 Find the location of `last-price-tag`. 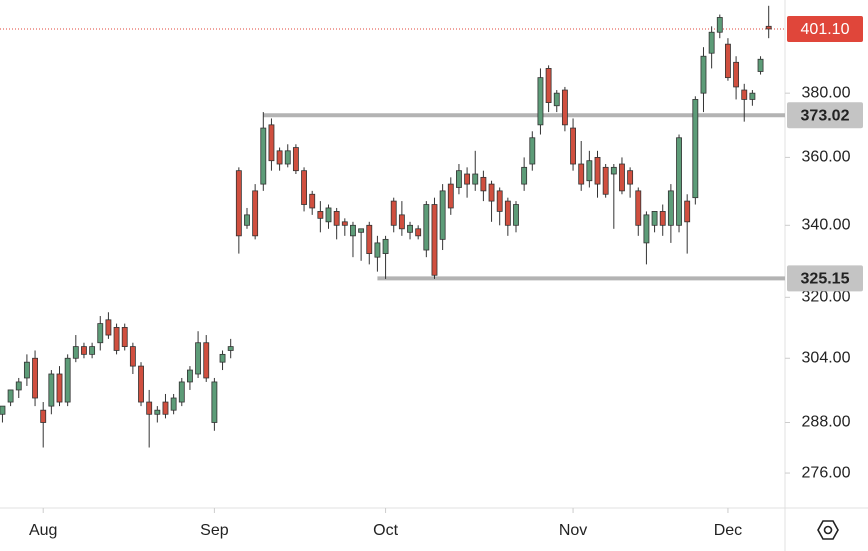

last-price-tag is located at coordinates (825, 28).